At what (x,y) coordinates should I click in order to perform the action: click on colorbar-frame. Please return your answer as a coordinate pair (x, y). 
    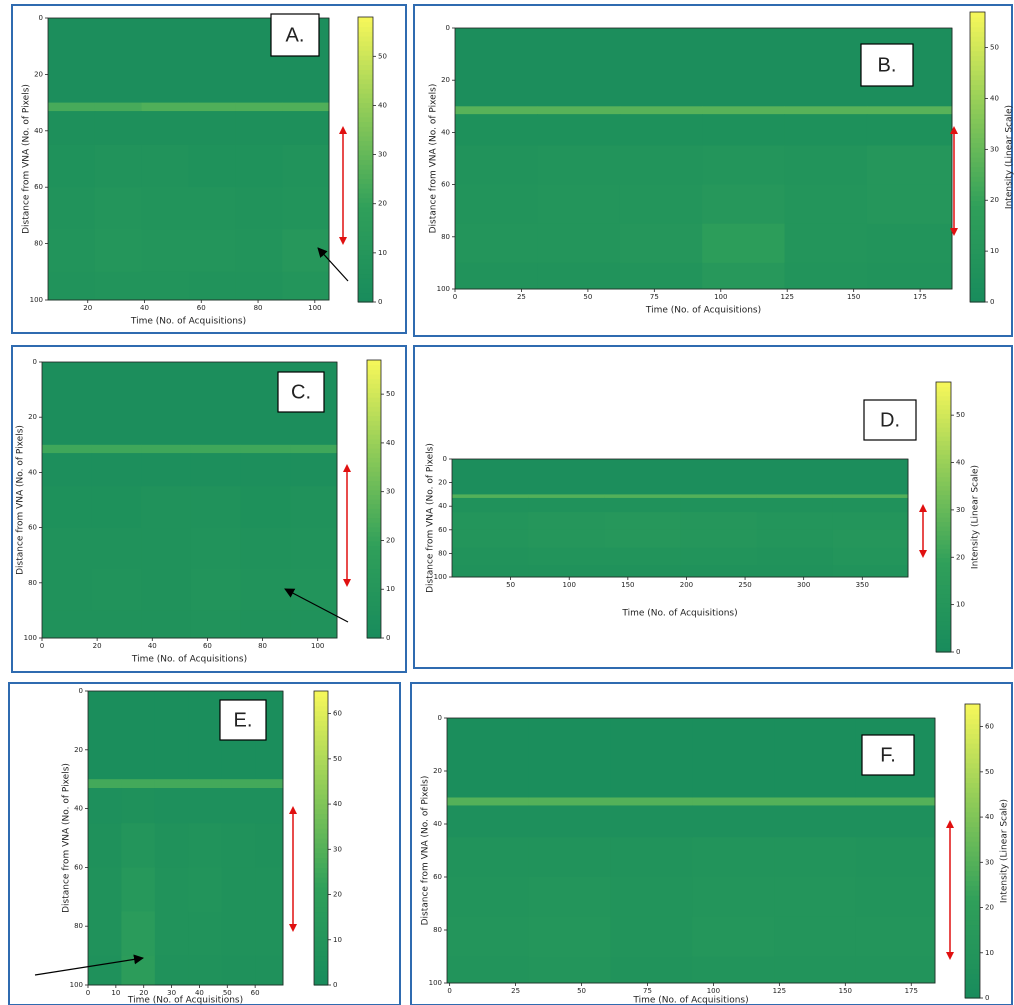
    Looking at the image, I should click on (977, 157).